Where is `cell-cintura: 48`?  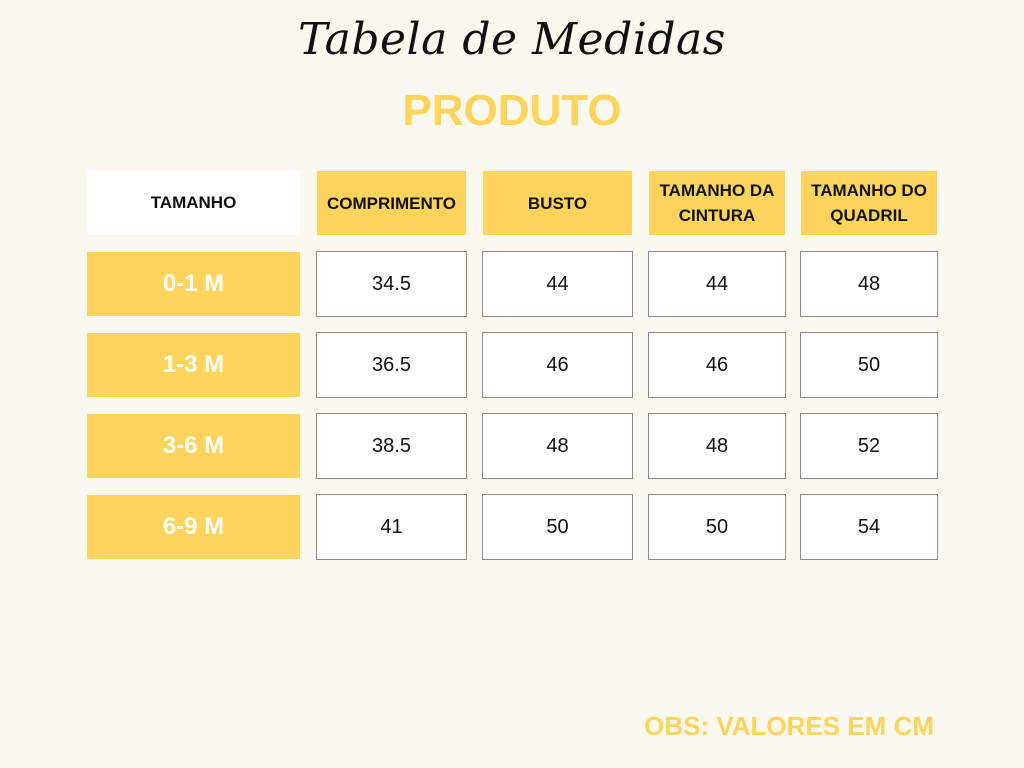
cell-cintura: 48 is located at coordinates (717, 446).